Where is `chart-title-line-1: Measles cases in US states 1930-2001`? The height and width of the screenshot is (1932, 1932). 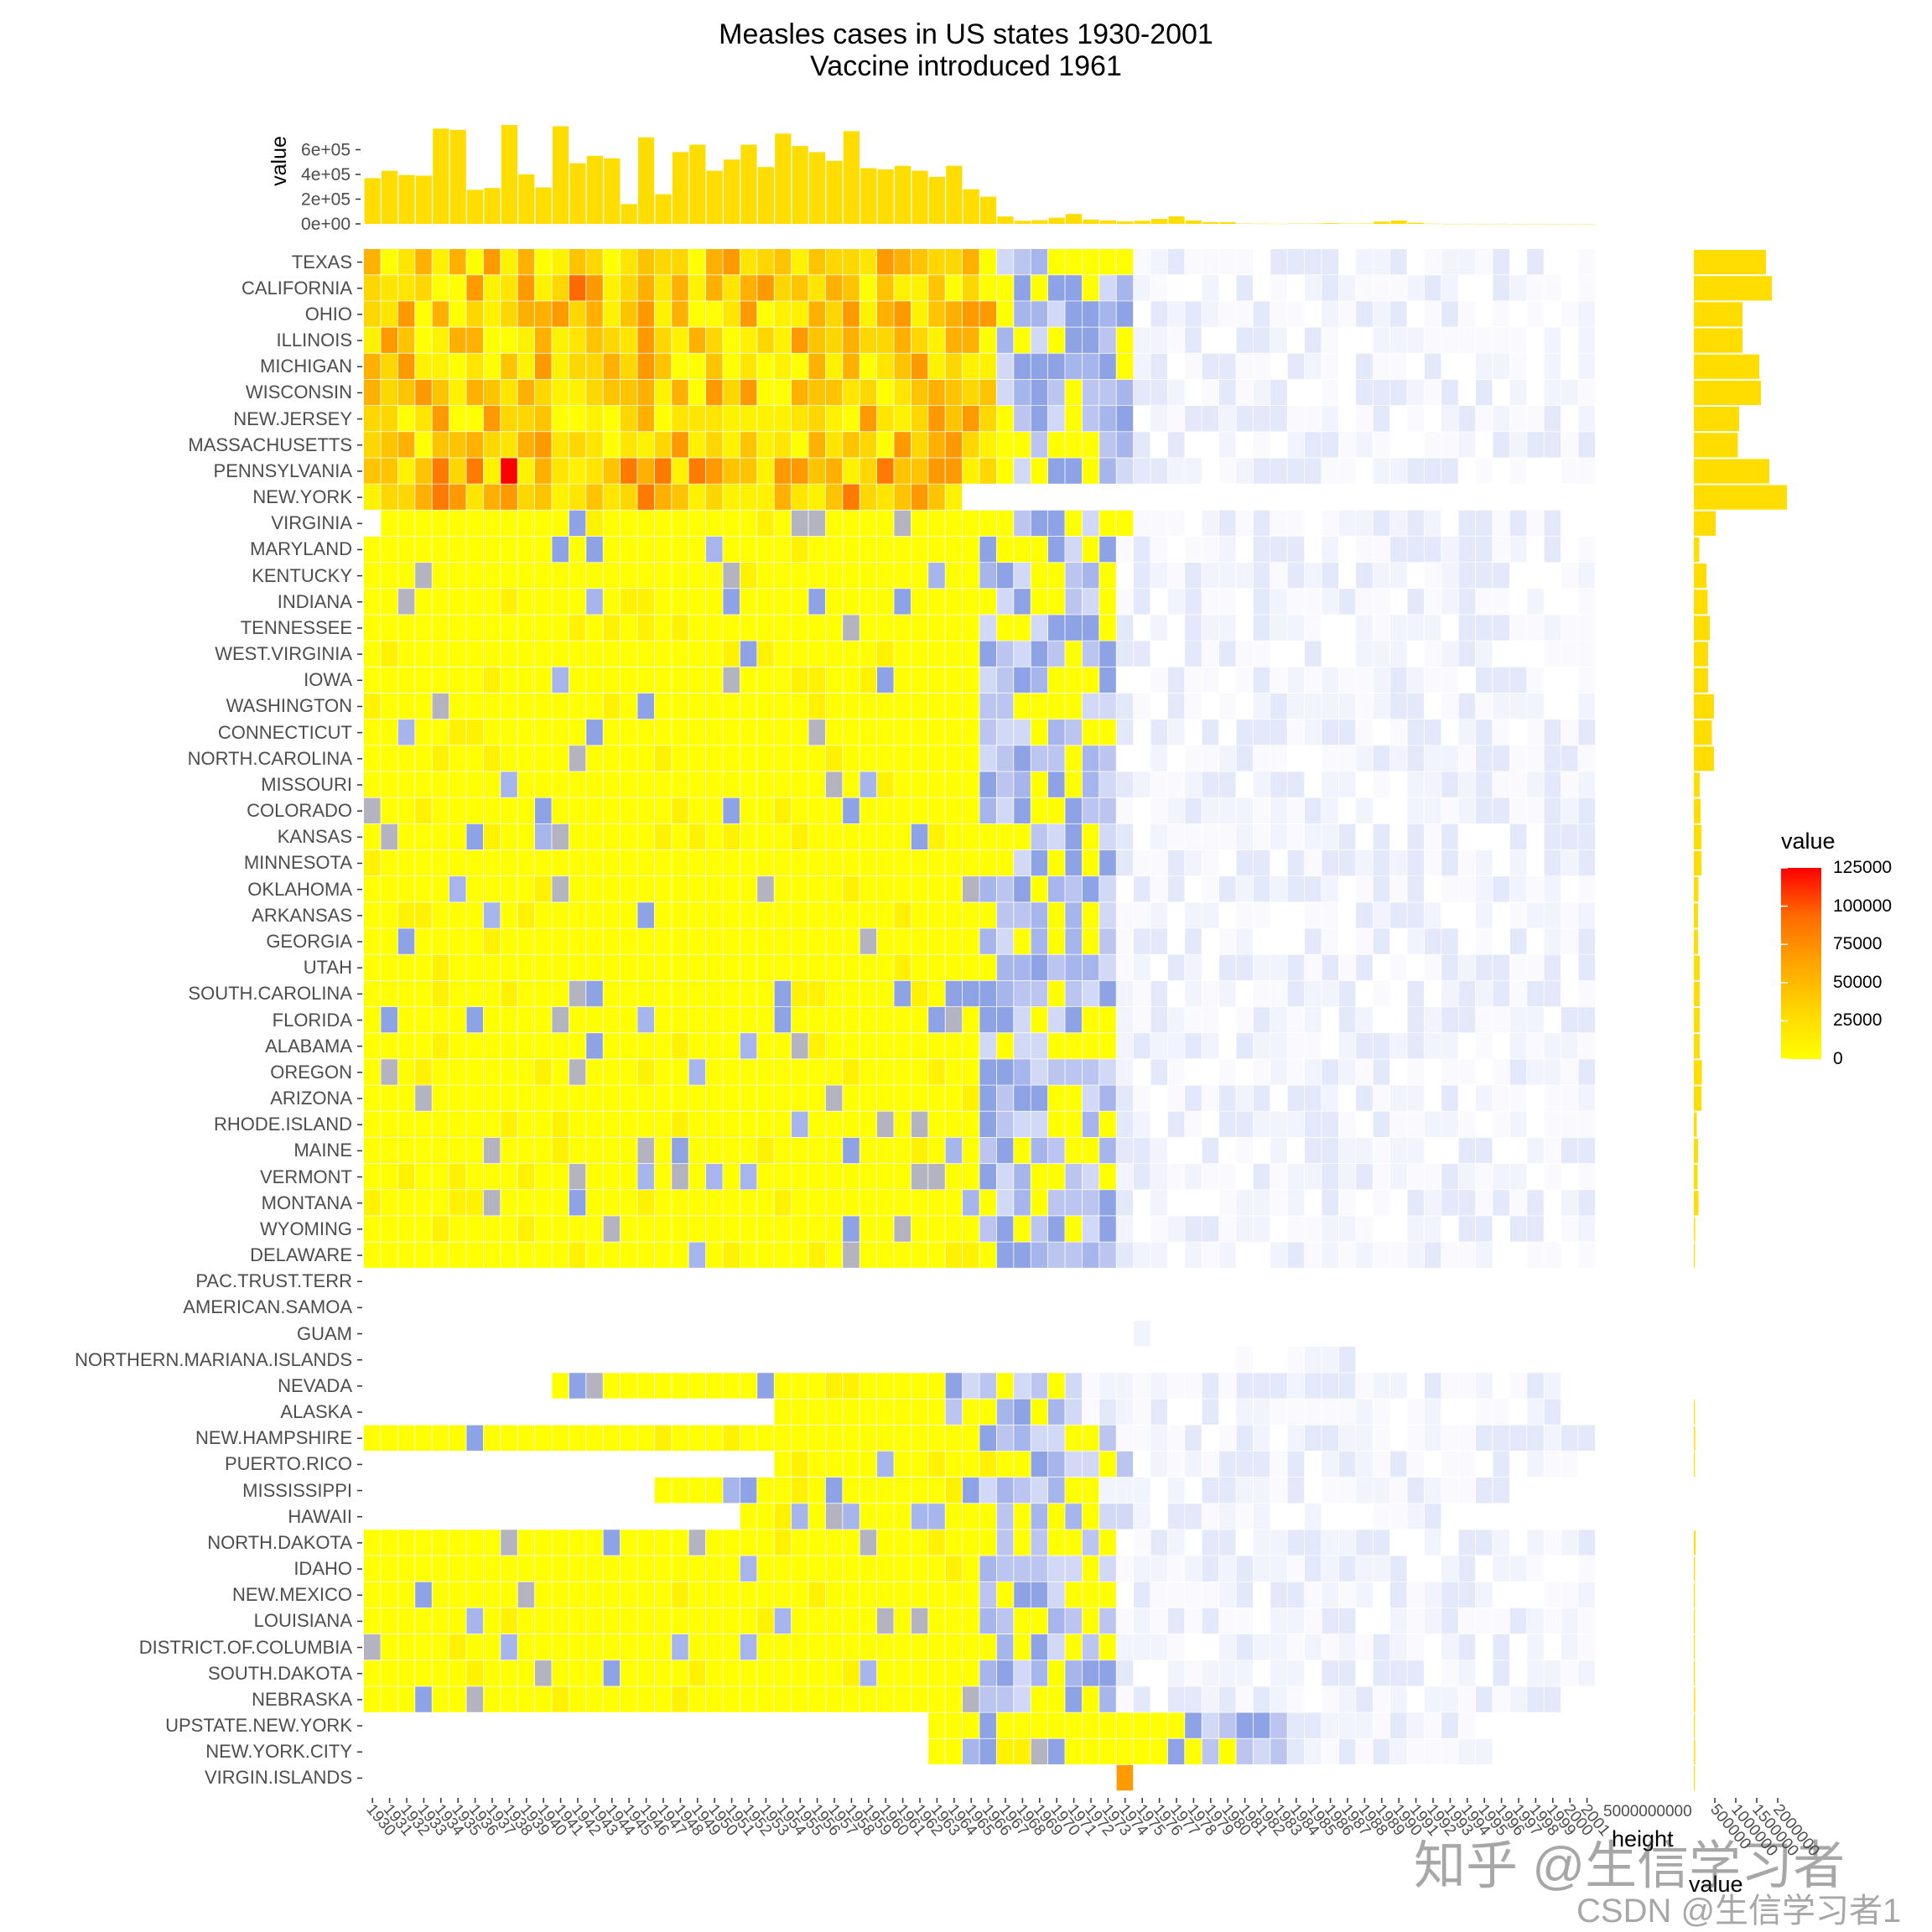
chart-title-line-1: Measles cases in US states 1930-2001 is located at coordinates (966, 34).